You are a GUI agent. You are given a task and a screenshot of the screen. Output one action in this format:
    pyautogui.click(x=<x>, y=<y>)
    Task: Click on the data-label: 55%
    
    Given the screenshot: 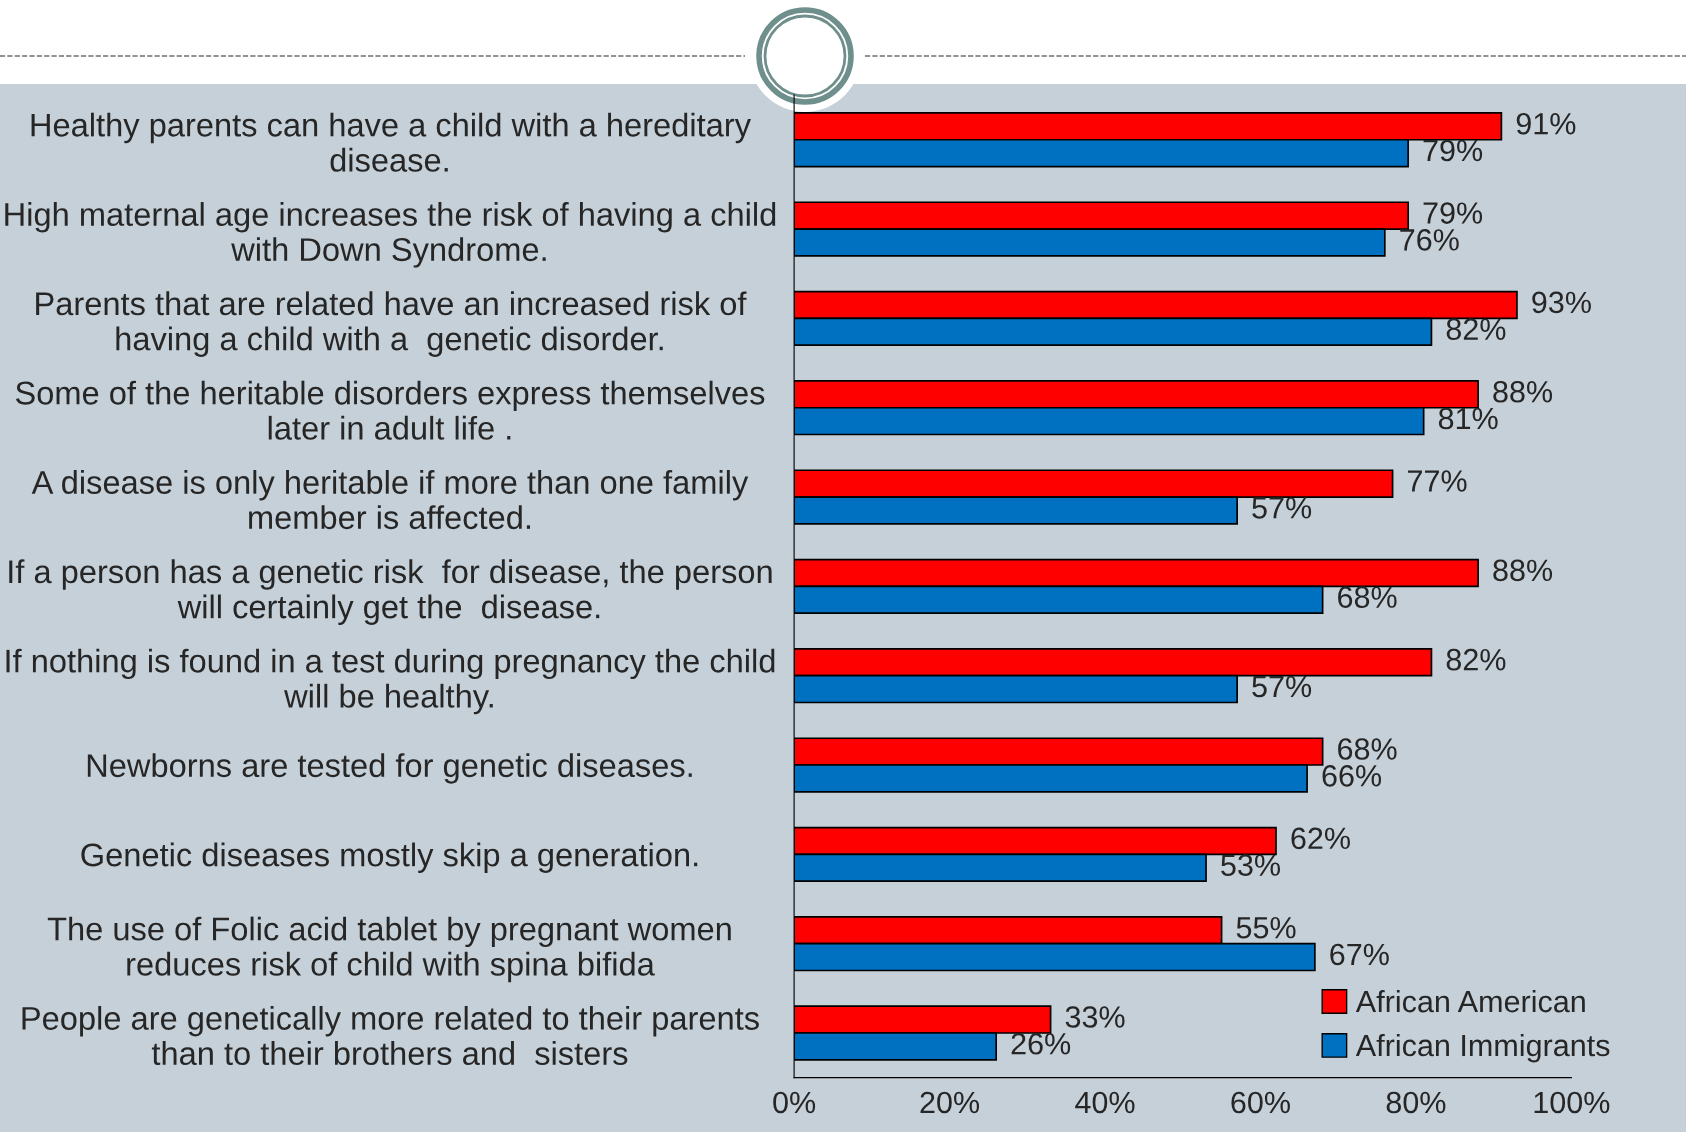 What is the action you would take?
    pyautogui.click(x=1266, y=927)
    